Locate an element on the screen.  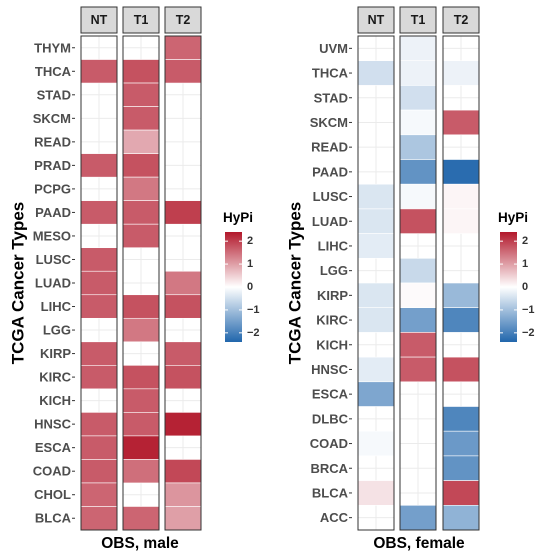
y-tick-label: SKCM is located at coordinates (329, 122).